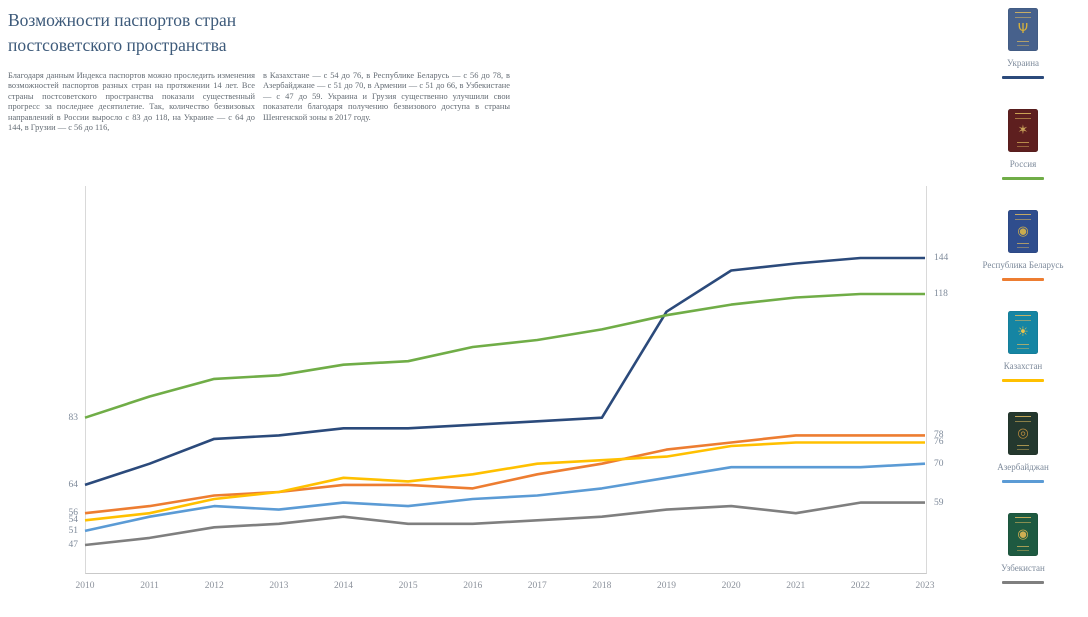 This screenshot has height=617, width=1088. I want to click on x-axis-tick-label-2015: 2015, so click(408, 586).